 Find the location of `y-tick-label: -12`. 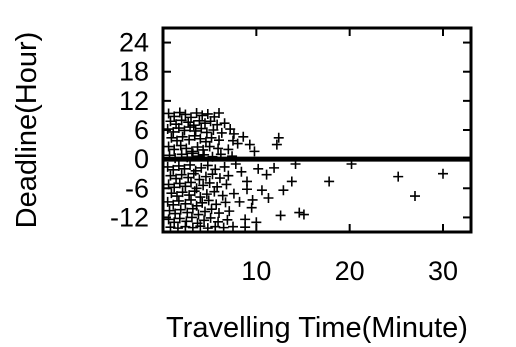

y-tick-label: -12 is located at coordinates (129, 217).